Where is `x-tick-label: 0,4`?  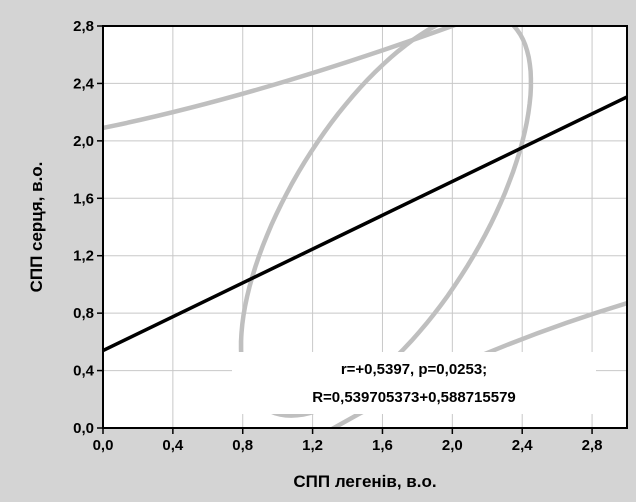
x-tick-label: 0,4 is located at coordinates (173, 445).